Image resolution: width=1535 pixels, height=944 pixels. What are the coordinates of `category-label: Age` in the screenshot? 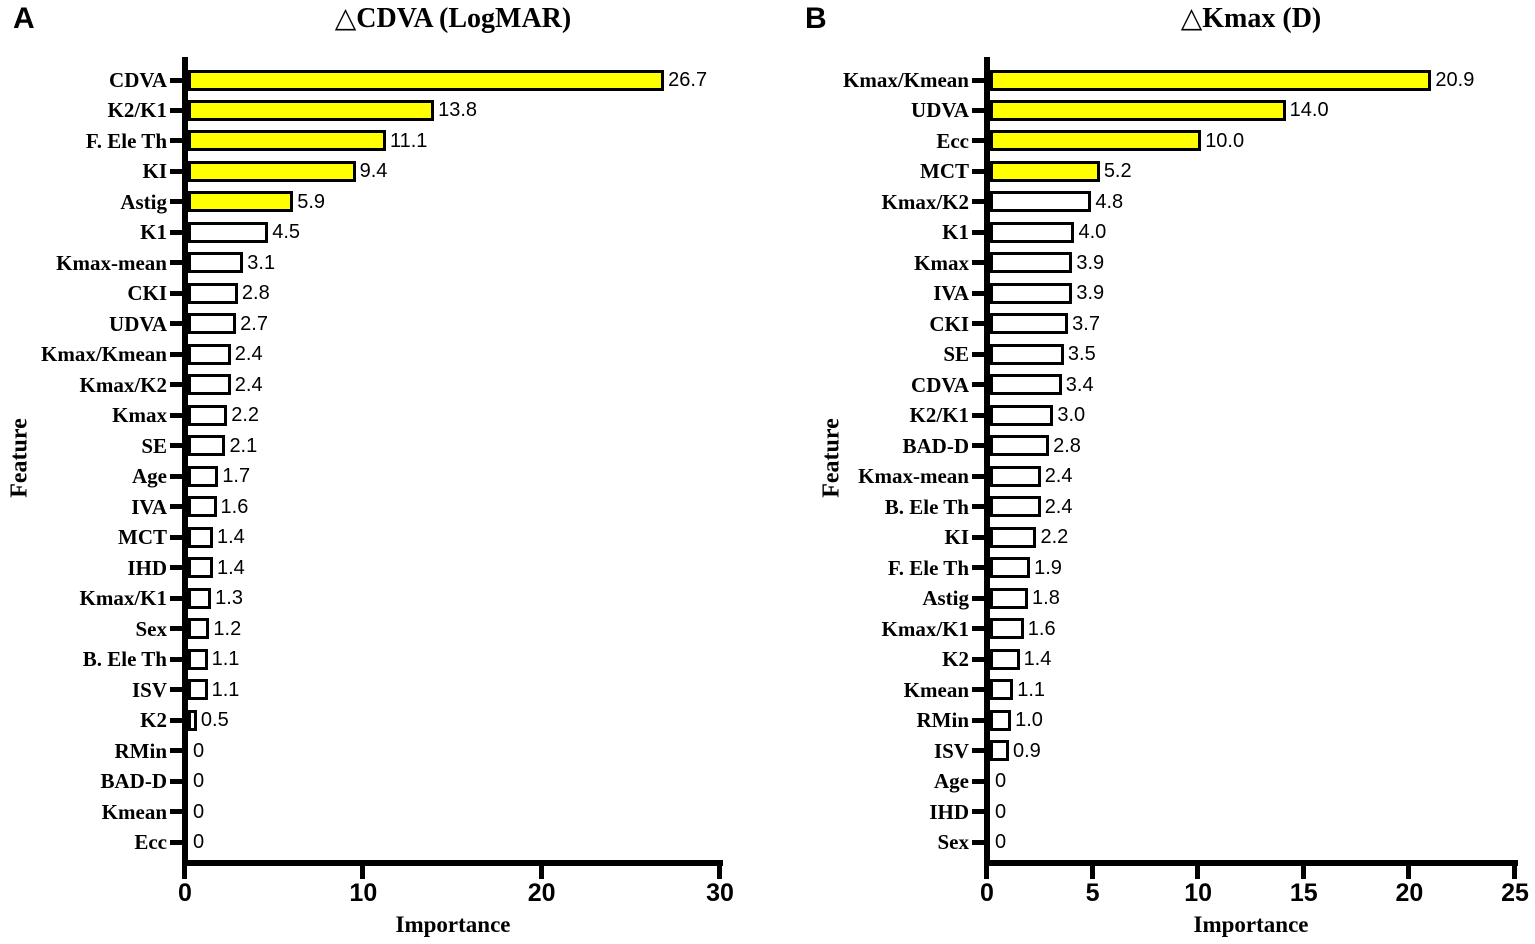 It's located at (951, 781).